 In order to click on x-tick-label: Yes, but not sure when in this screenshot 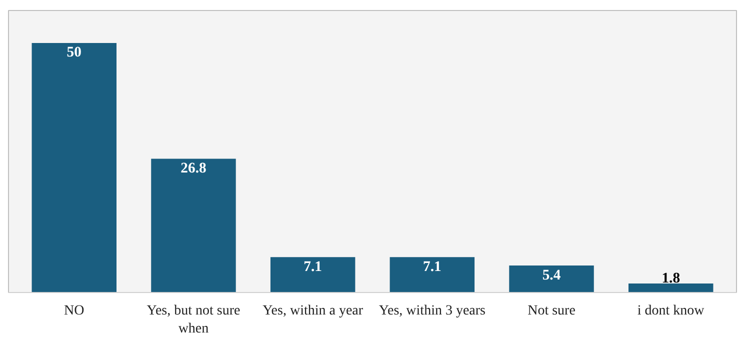, I will do `click(193, 320)`.